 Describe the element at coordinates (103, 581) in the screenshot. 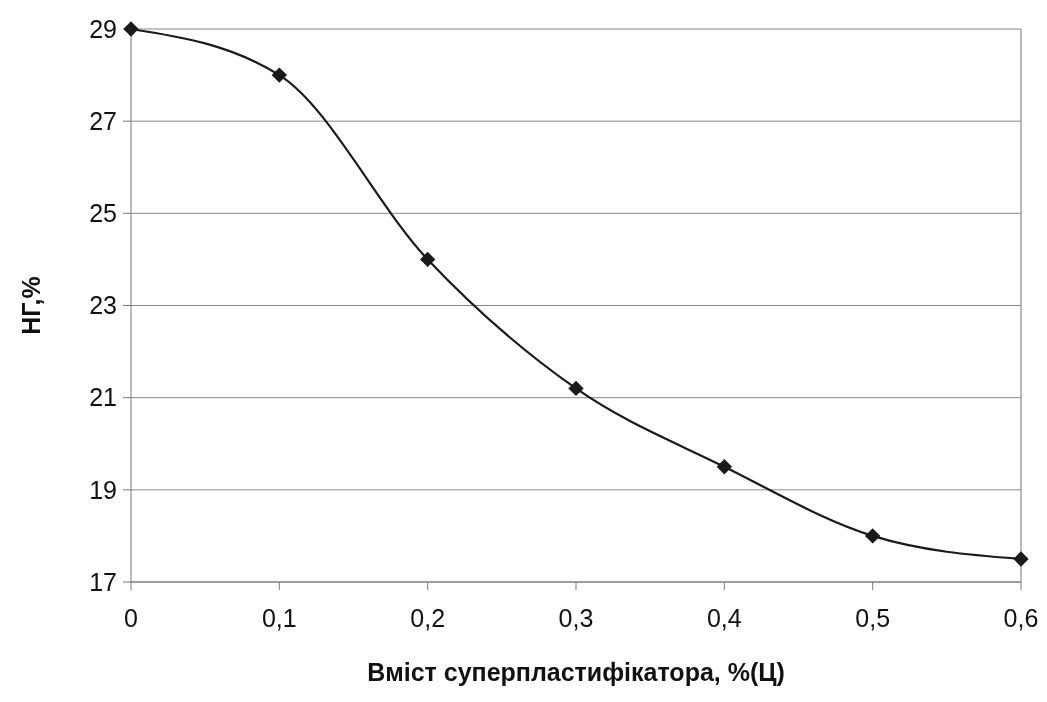

I see `y-tick-label: 17` at that location.